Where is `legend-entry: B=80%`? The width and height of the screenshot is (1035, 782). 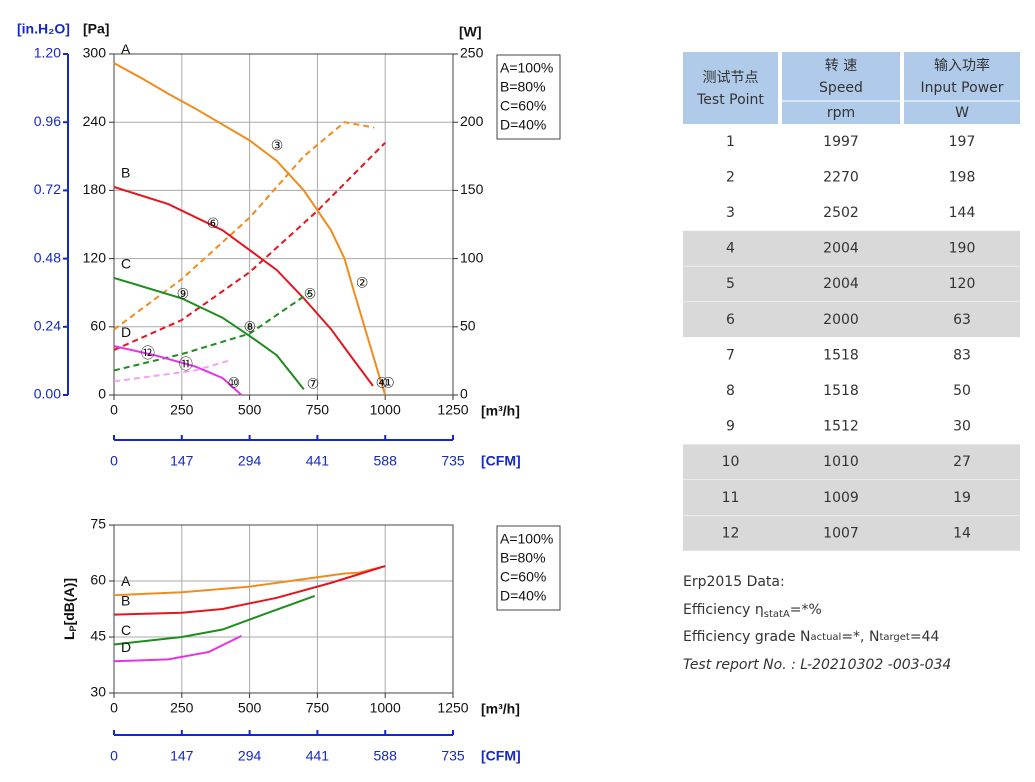 legend-entry: B=80% is located at coordinates (523, 558).